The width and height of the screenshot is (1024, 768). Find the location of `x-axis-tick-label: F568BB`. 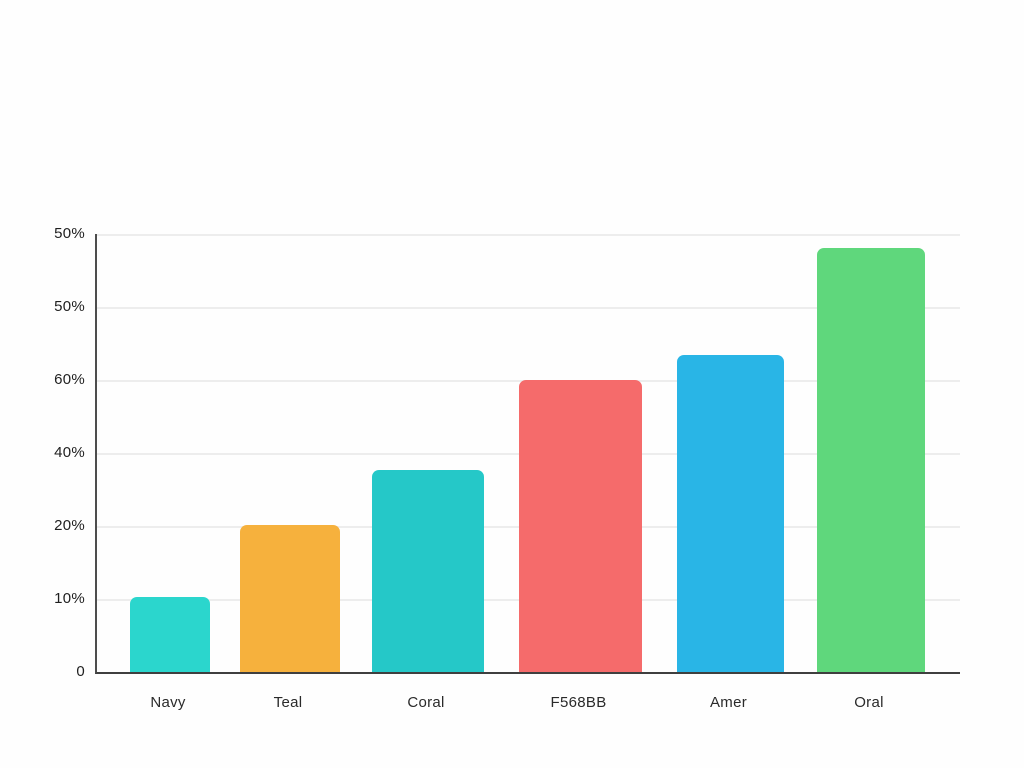

x-axis-tick-label: F568BB is located at coordinates (578, 702).